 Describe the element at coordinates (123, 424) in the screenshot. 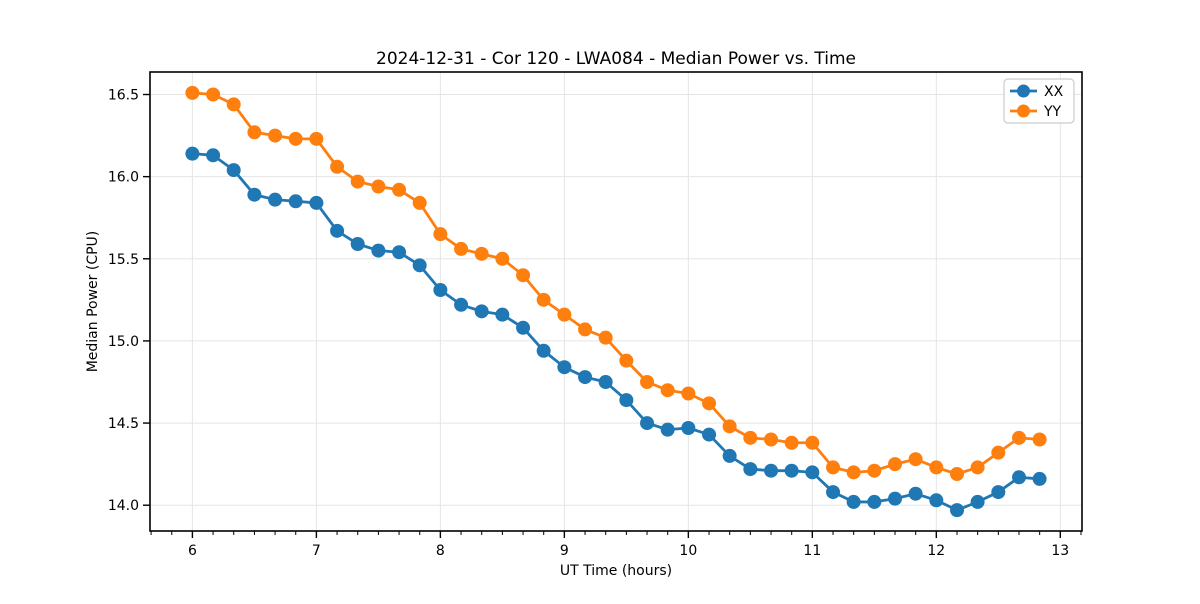

I see `y-tick-label: 14.5` at that location.